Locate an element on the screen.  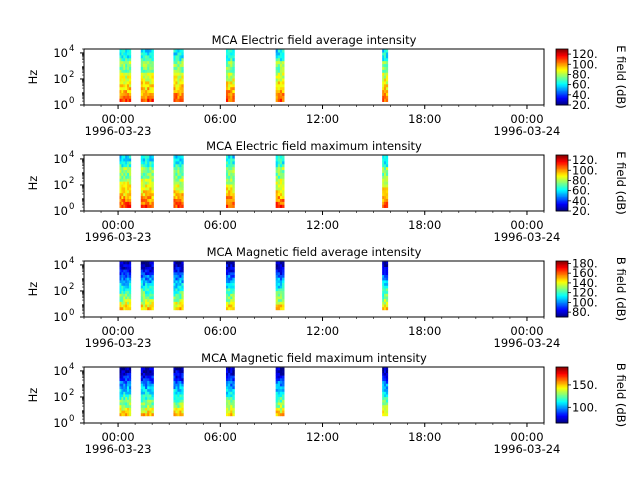
colorbar: 100.150. B field (dB) is located at coordinates (591, 395).